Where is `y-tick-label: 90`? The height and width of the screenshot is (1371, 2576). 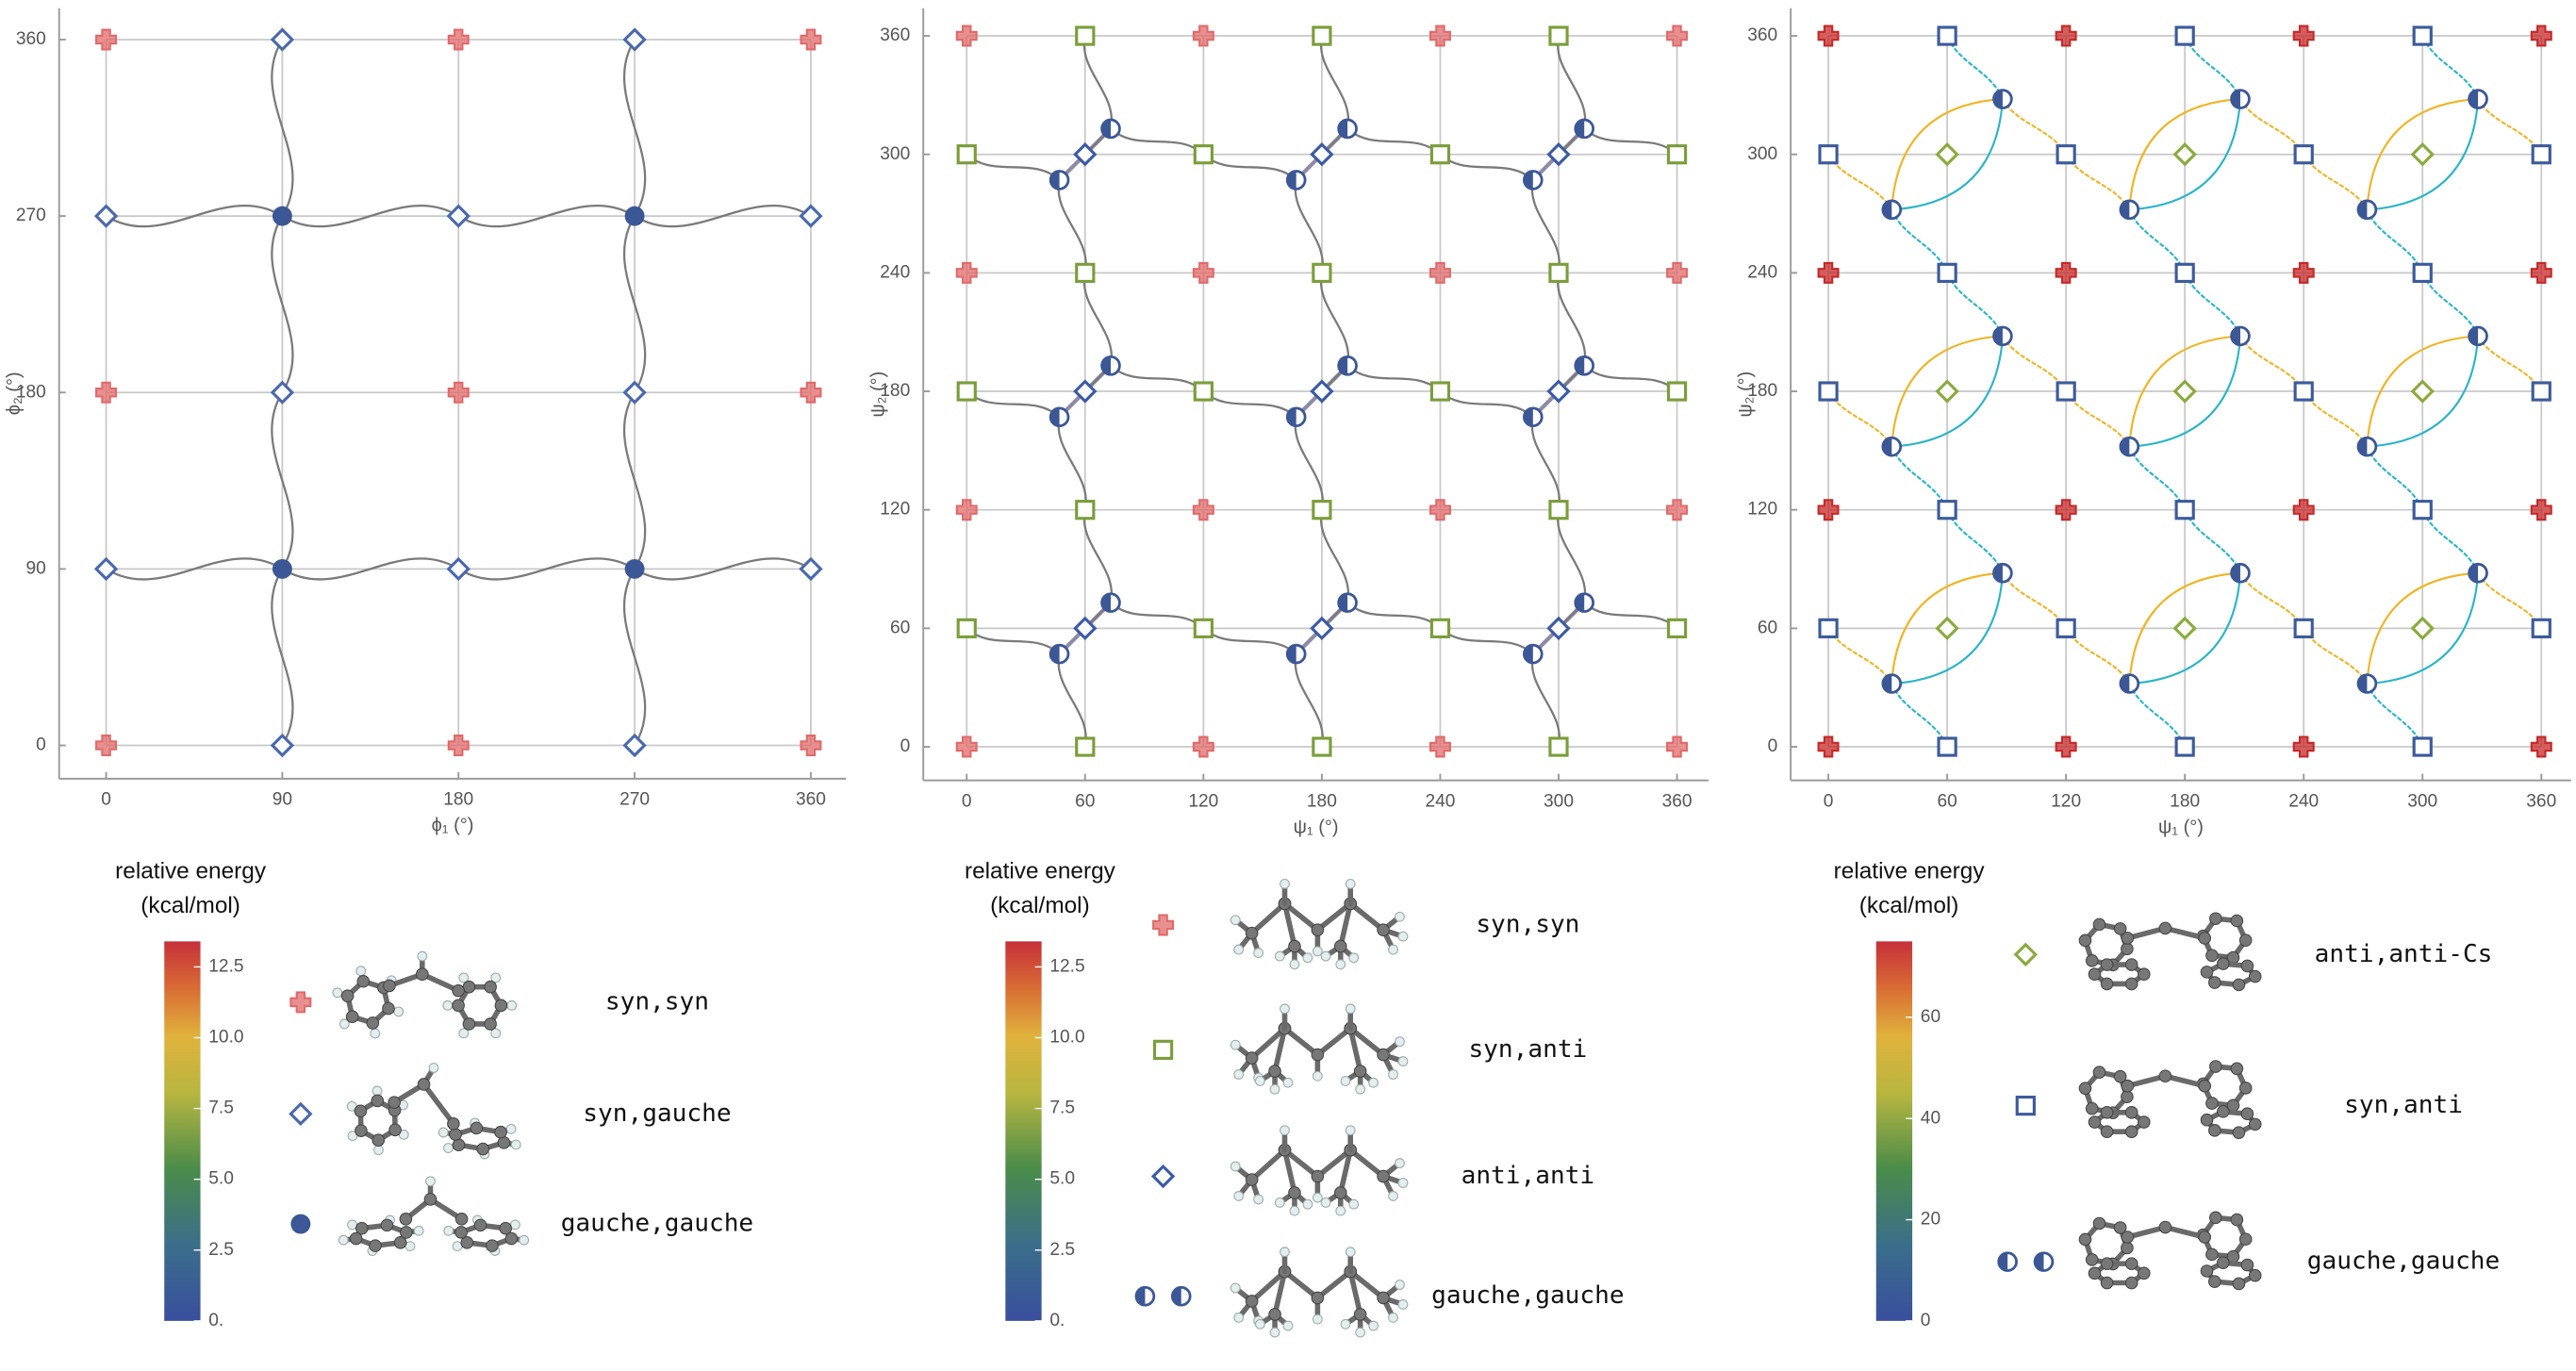 y-tick-label: 90 is located at coordinates (35, 568).